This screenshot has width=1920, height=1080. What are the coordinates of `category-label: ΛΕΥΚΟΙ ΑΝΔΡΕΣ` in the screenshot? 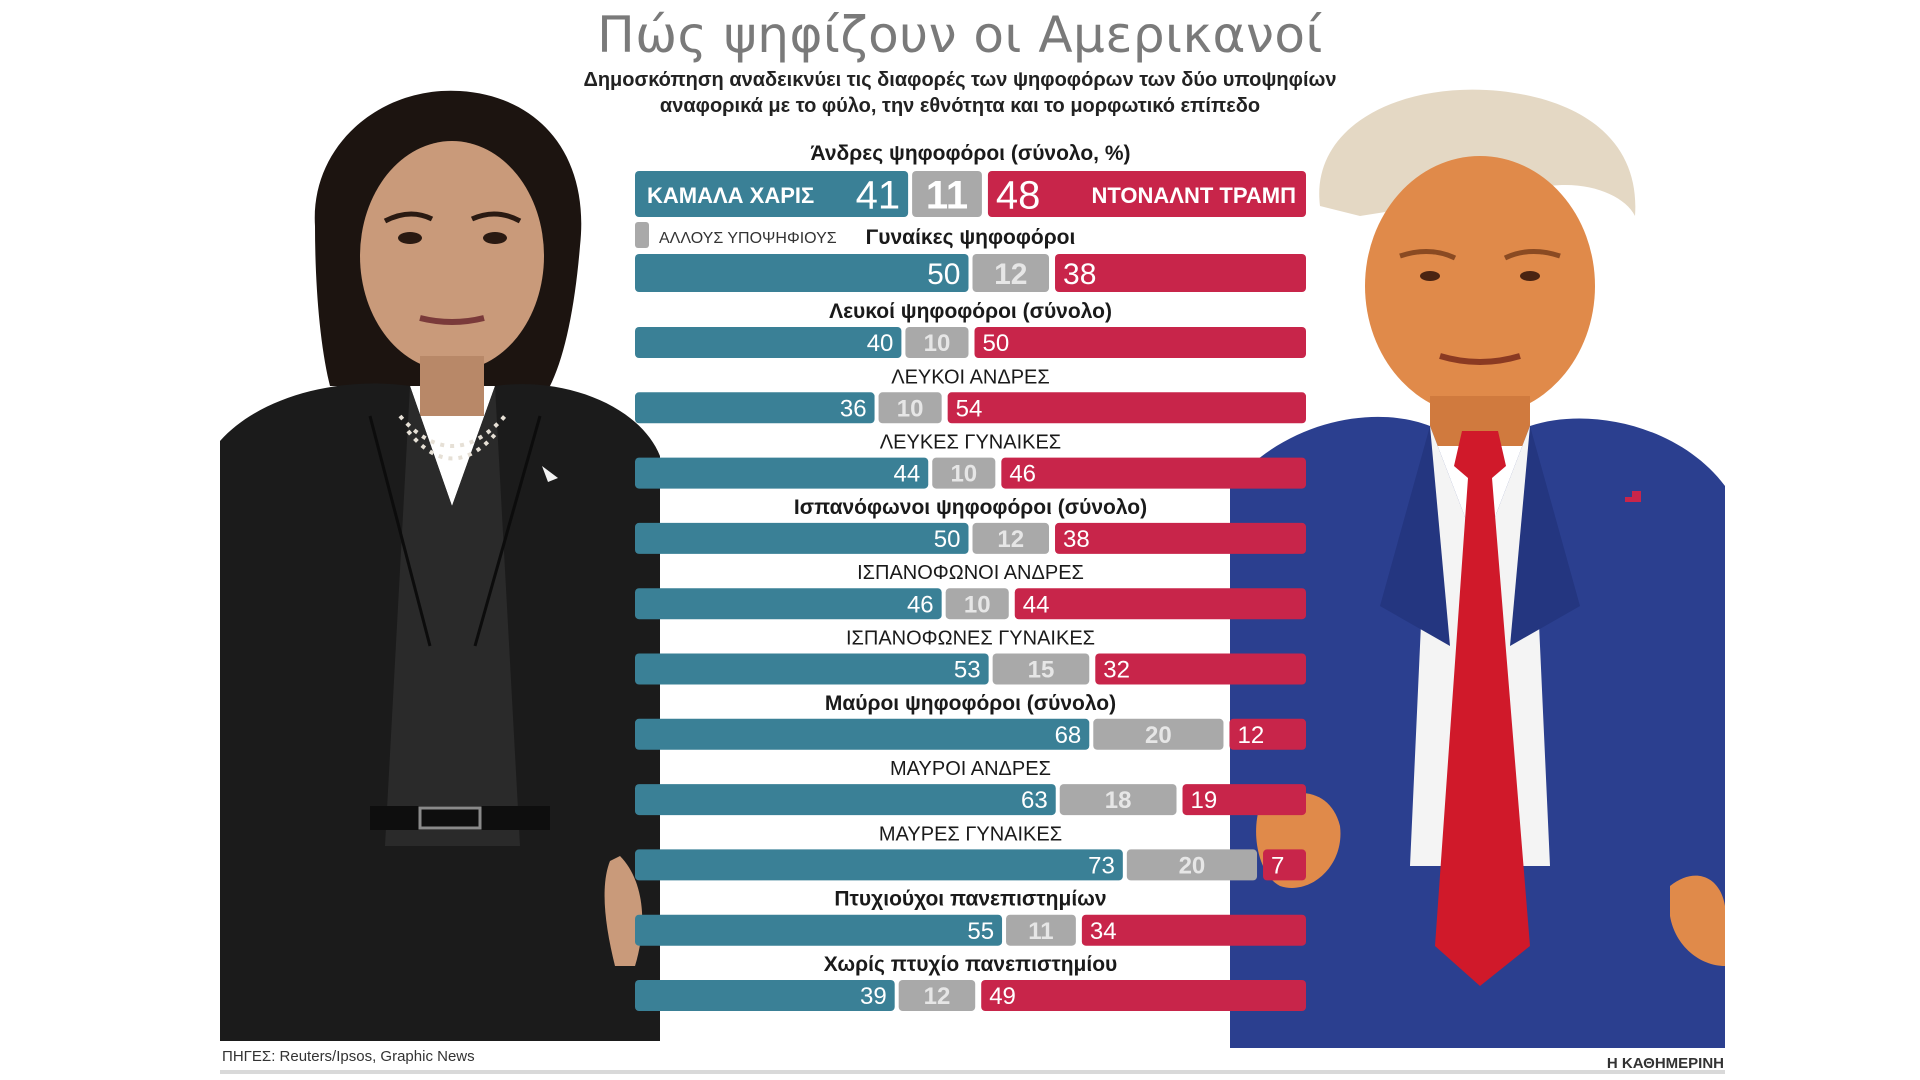 It's located at (970, 377).